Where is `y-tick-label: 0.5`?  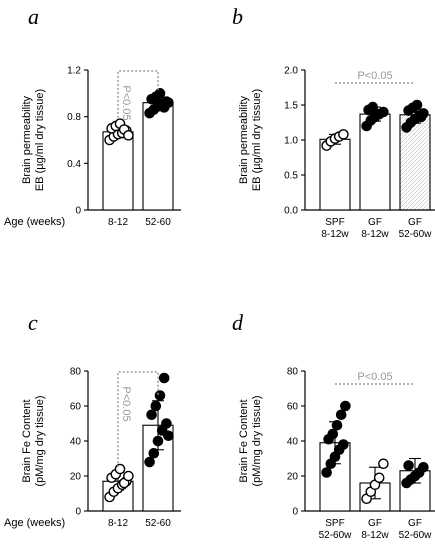 y-tick-label: 0.5 is located at coordinates (291, 176).